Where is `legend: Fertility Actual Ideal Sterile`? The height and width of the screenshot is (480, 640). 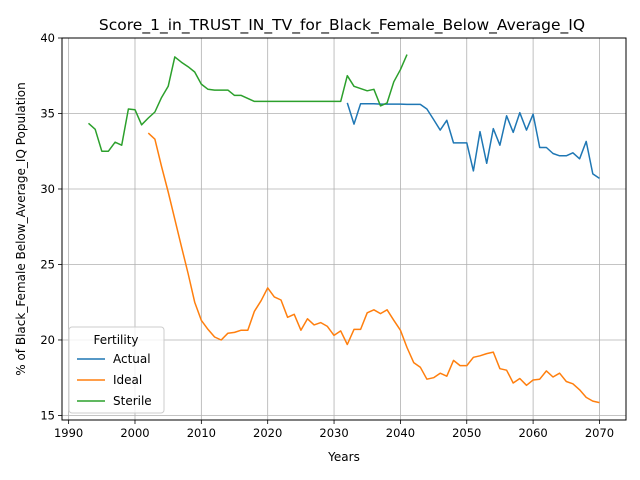 legend: Fertility Actual Ideal Sterile is located at coordinates (116, 370).